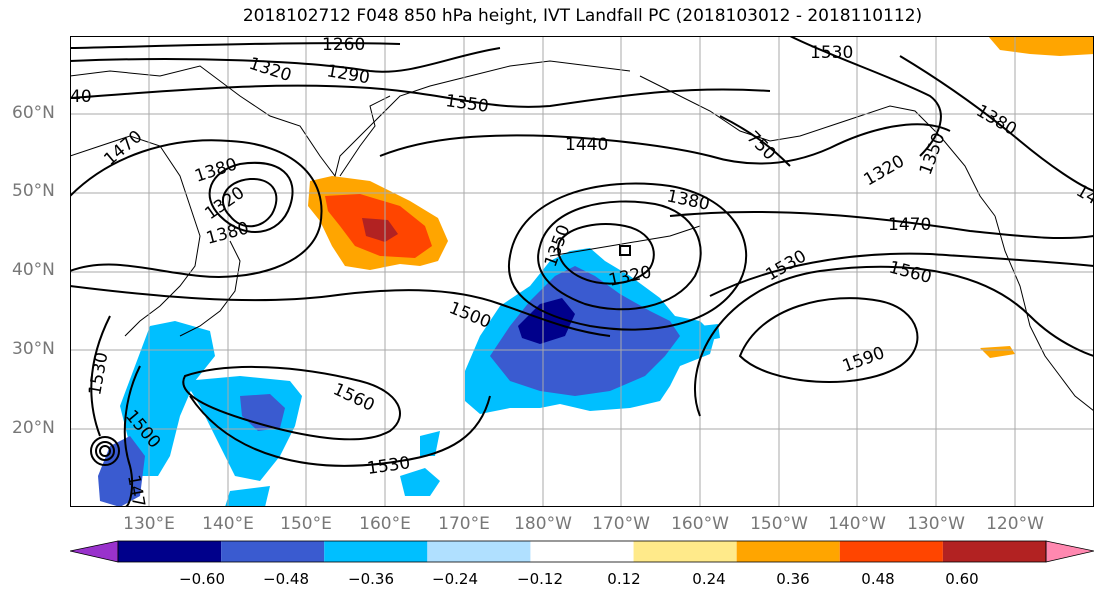  Describe the element at coordinates (910, 273) in the screenshot. I see `contour-label: 1560` at that location.